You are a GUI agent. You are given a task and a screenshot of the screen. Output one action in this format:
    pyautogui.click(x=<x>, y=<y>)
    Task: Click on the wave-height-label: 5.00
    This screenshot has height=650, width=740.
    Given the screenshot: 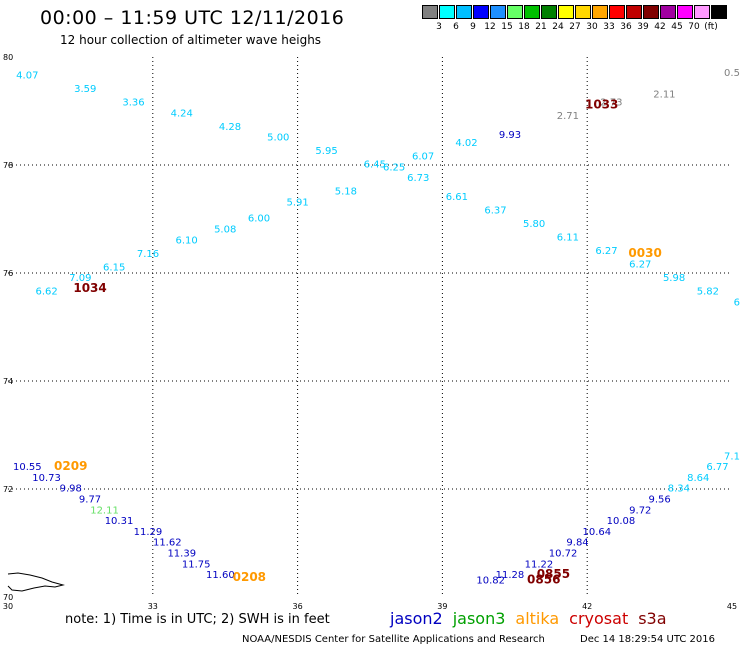 What is the action you would take?
    pyautogui.click(x=278, y=138)
    